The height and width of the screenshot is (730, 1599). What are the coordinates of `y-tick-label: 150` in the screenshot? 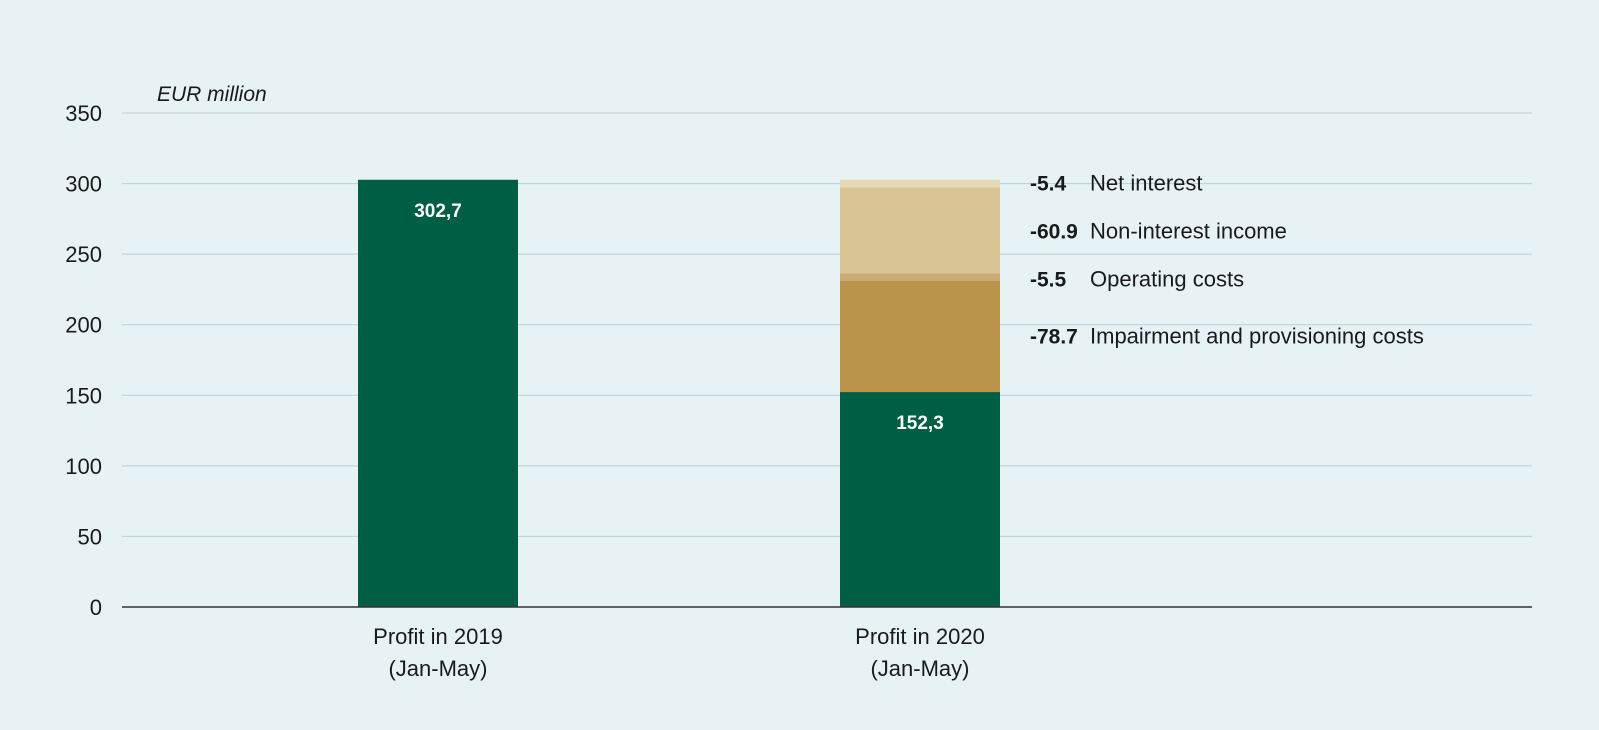 It's located at (83, 395).